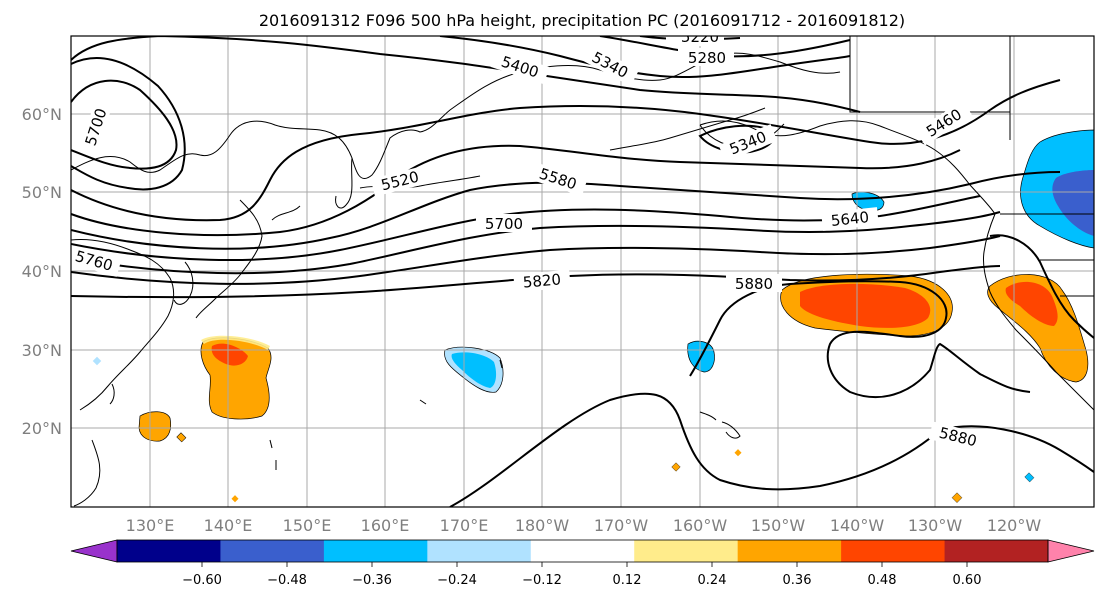 Image resolution: width=1105 pixels, height=601 pixels. What do you see at coordinates (202, 580) in the screenshot?
I see `colorbar-tick-label: −0.60` at bounding box center [202, 580].